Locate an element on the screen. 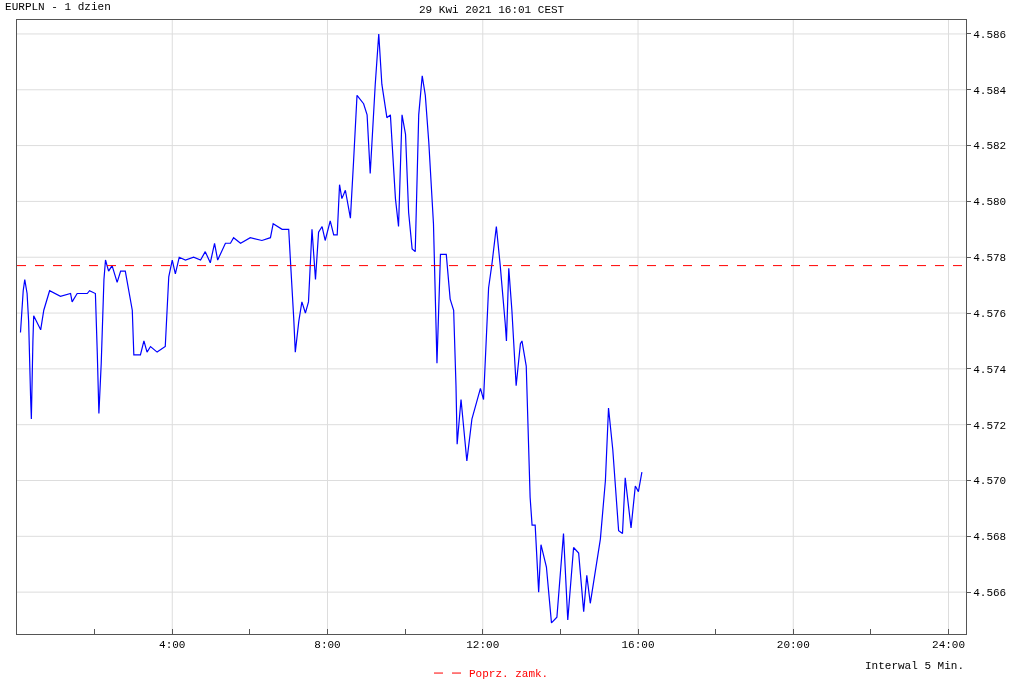 This screenshot has height=700, width=1024. y-tick-label: 4.586 is located at coordinates (990, 34).